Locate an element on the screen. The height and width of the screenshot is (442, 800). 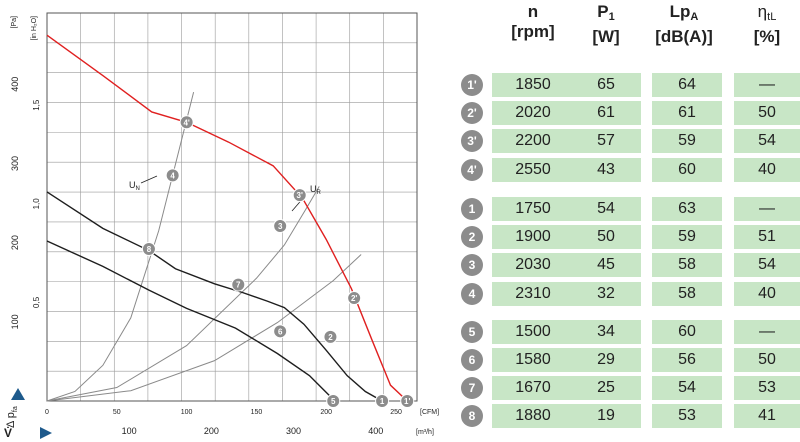
operating-point-marker: 2 is located at coordinates (330, 336).